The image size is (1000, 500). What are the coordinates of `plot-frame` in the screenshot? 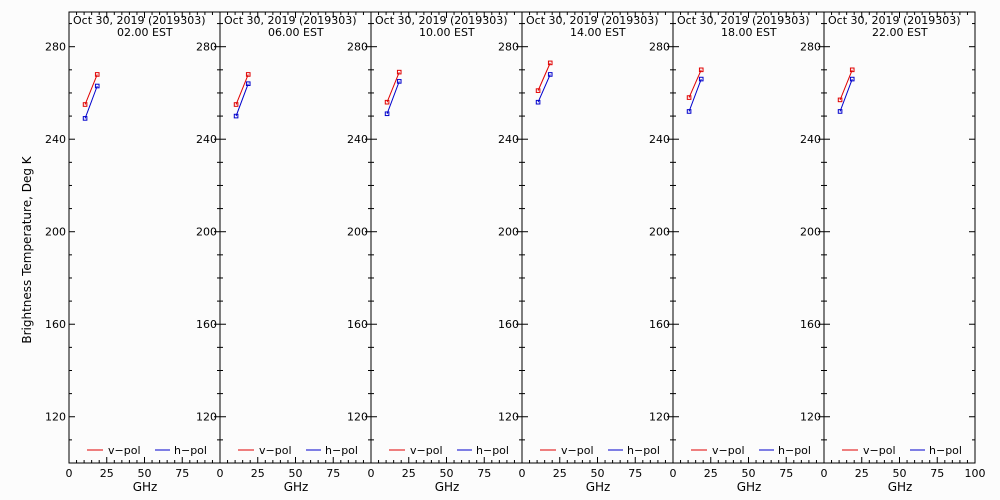 It's located at (899, 237).